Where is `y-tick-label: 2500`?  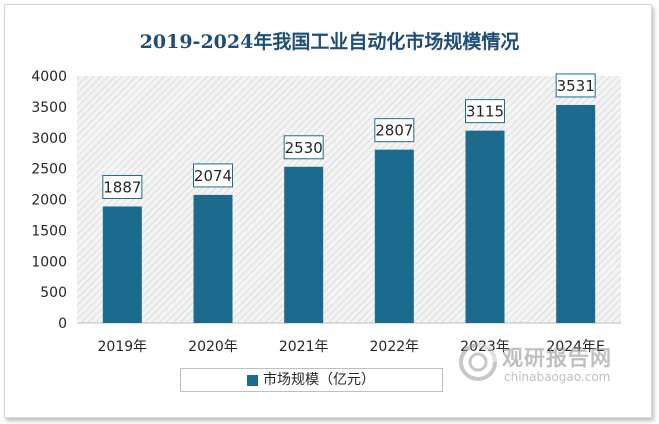
y-tick-label: 2500 is located at coordinates (49, 170).